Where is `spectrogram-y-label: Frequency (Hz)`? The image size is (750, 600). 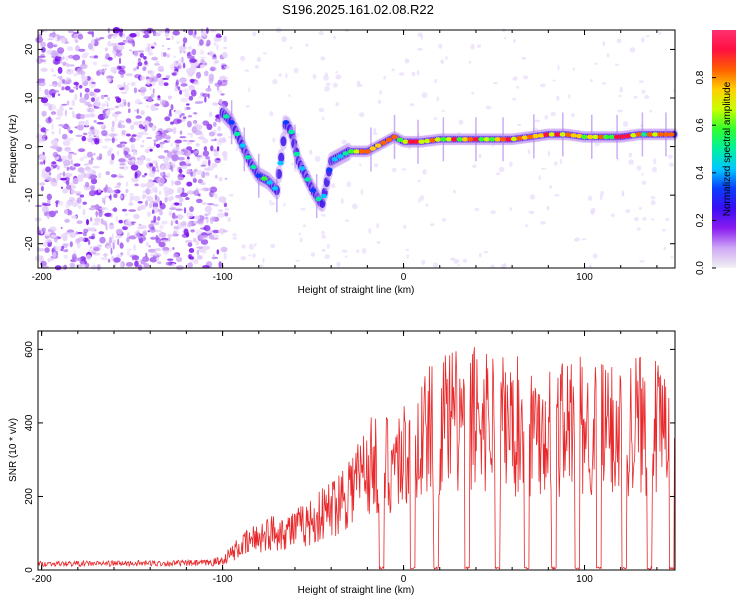
spectrogram-y-label: Frequency (Hz) is located at coordinates (13, 149).